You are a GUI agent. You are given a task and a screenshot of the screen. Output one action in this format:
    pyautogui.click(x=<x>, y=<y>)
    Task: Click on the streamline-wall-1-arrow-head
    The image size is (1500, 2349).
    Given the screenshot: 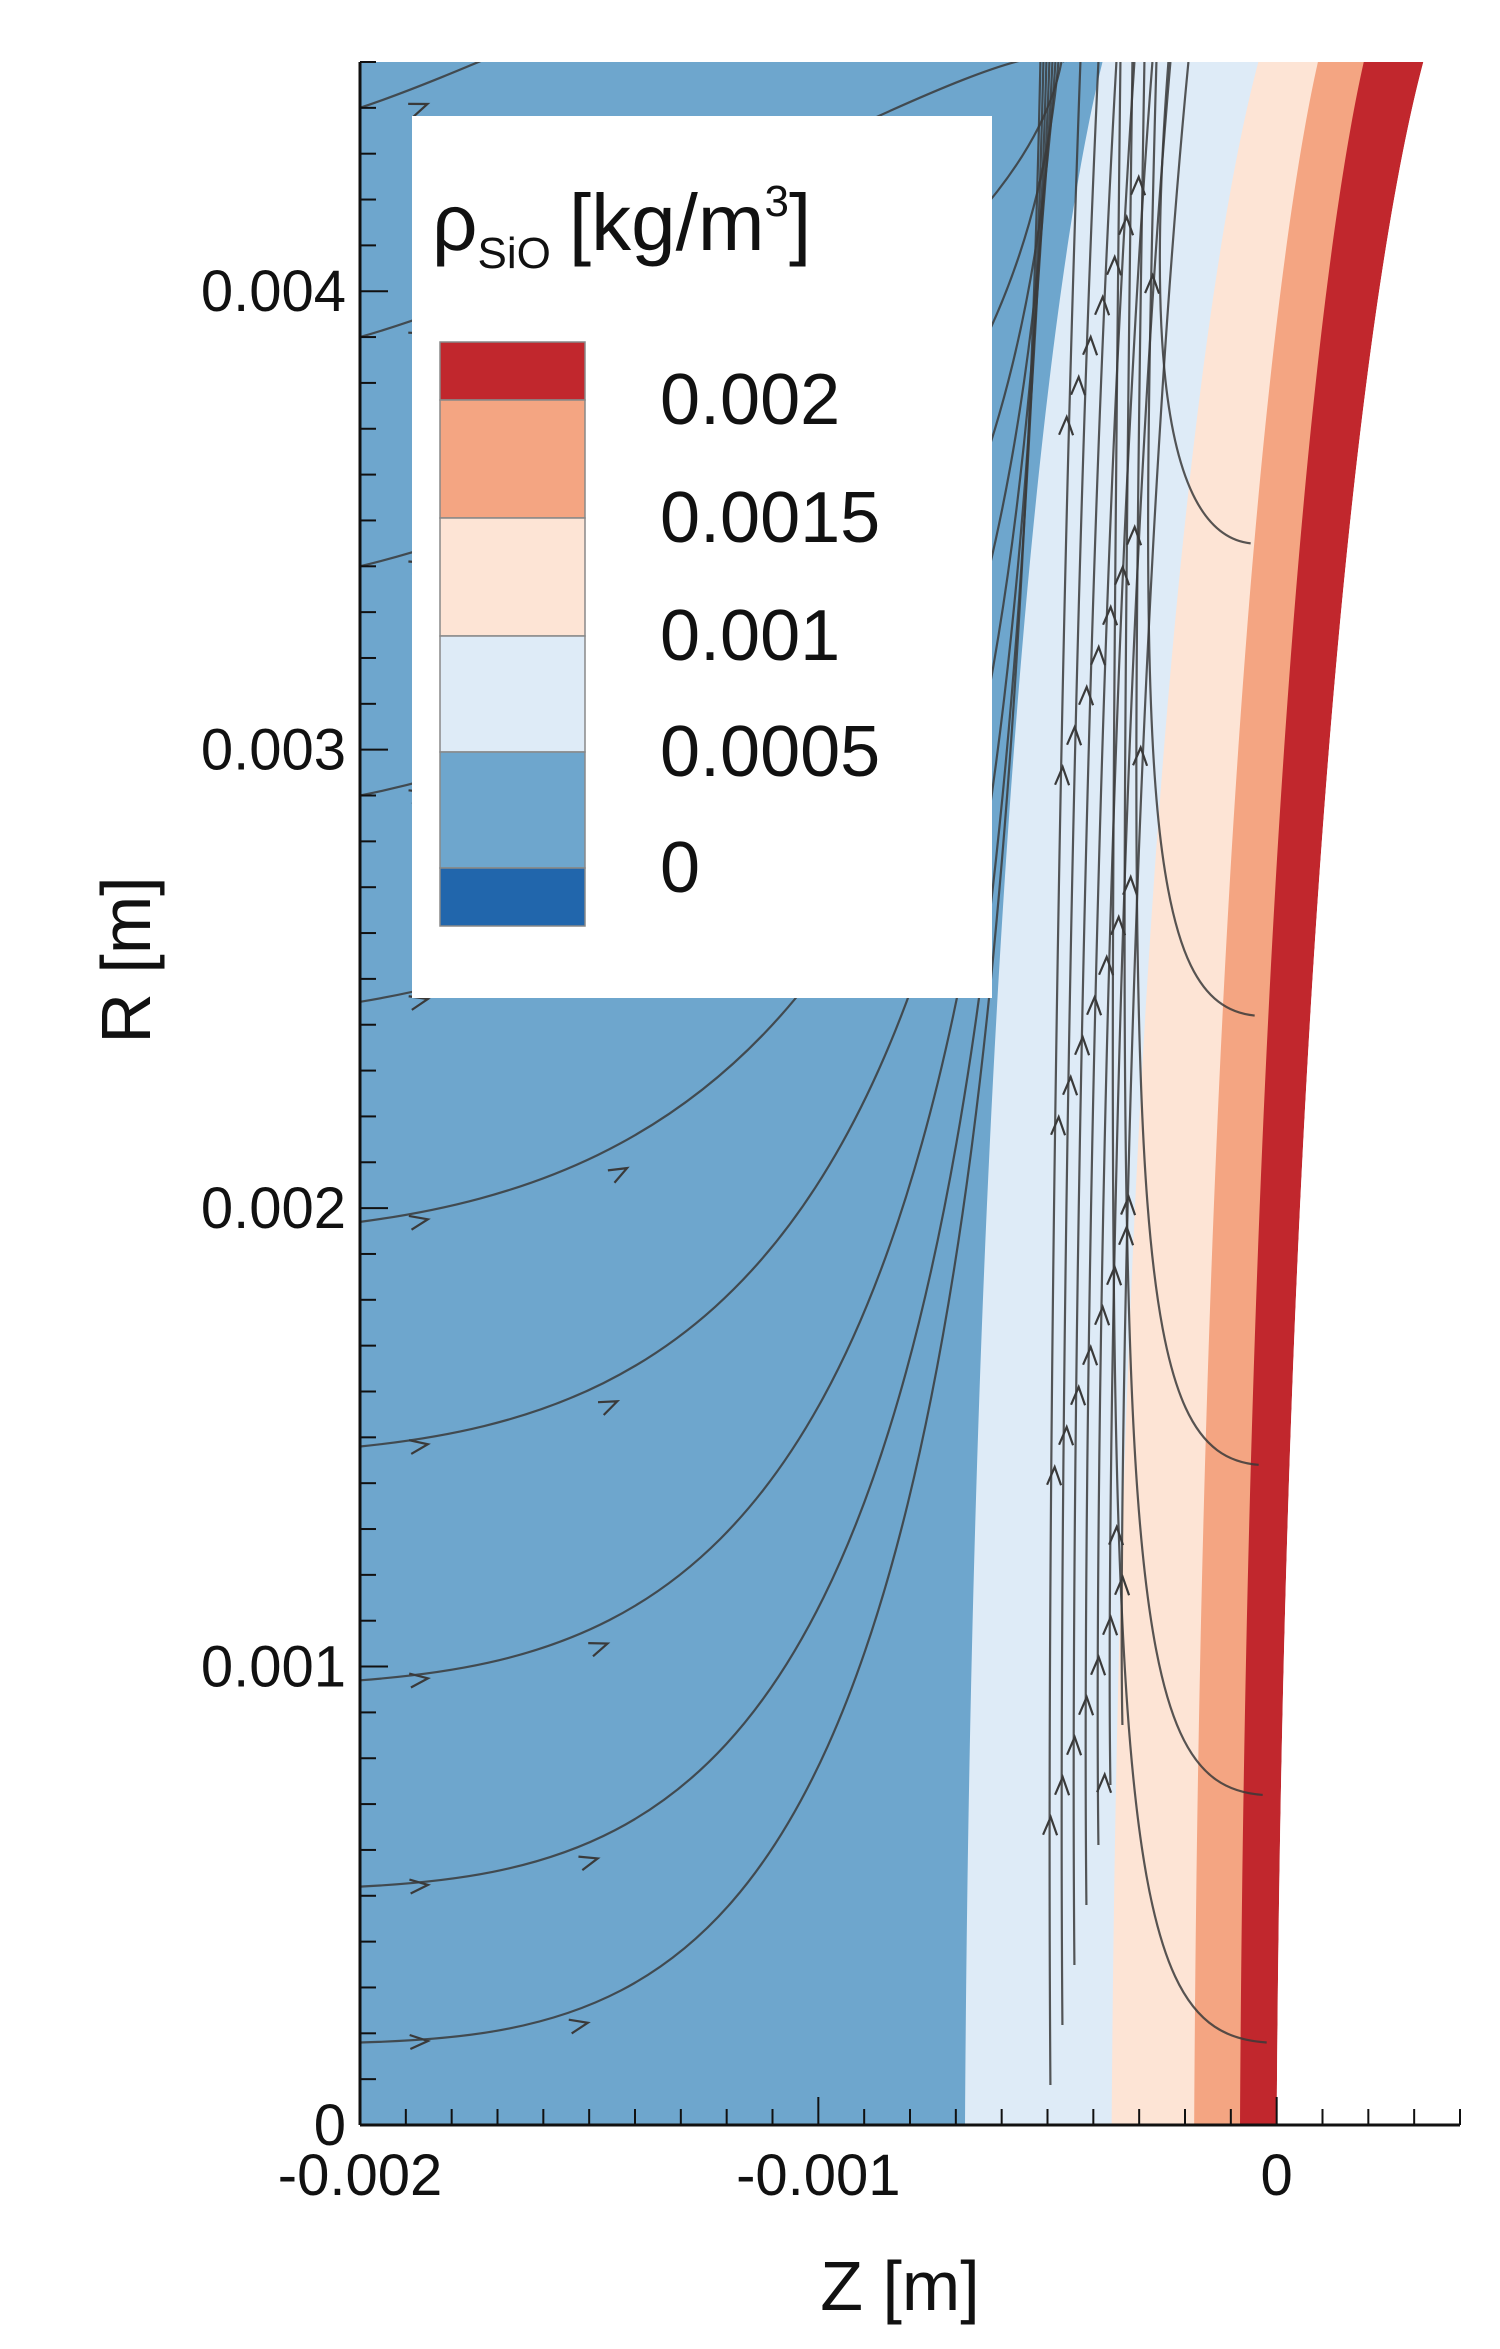 What is the action you would take?
    pyautogui.click(x=1104, y=1782)
    